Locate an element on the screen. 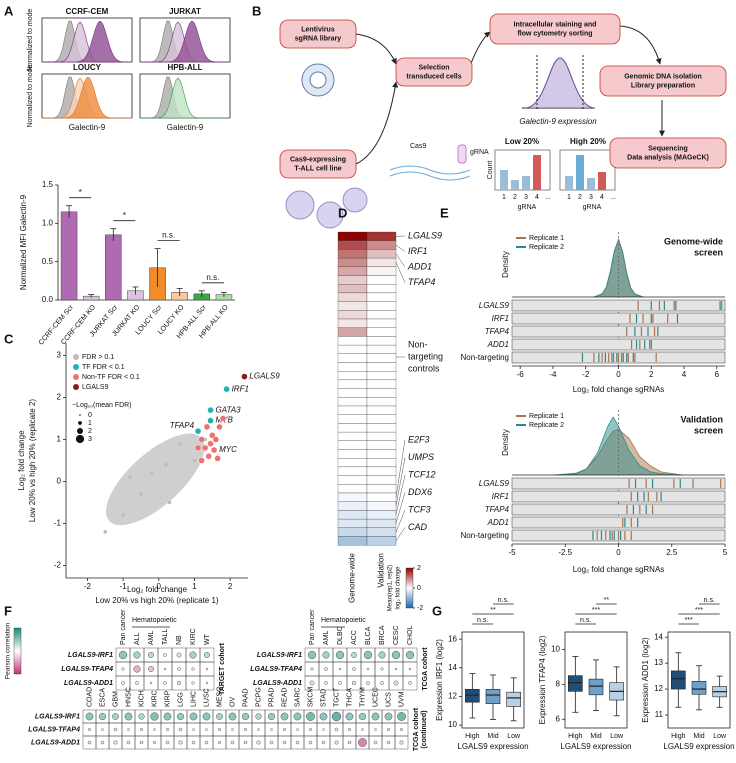 Image resolution: width=736 pixels, height=763 pixels. gene-label: TCF3 is located at coordinates (419, 509).